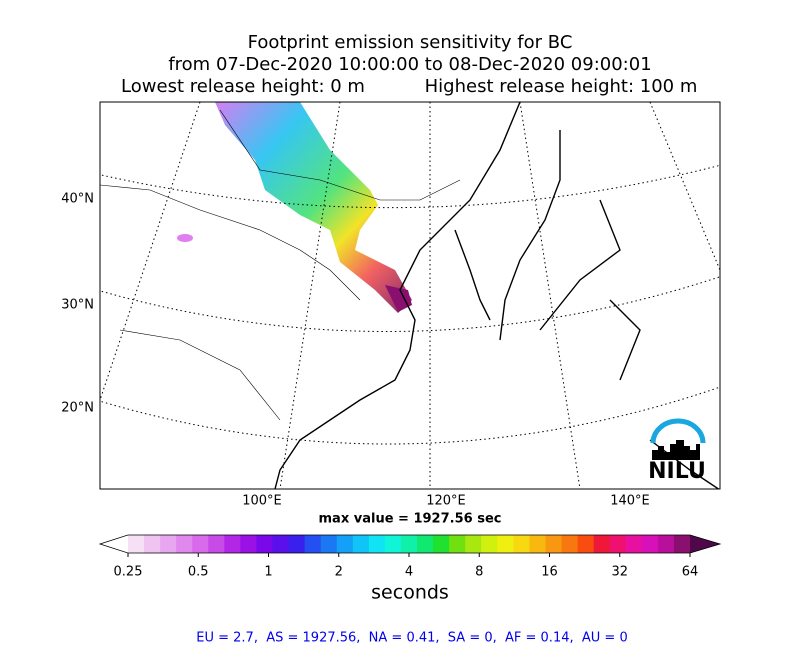 The height and width of the screenshot is (650, 800). I want to click on colorbar-tick-label: 8, so click(479, 572).